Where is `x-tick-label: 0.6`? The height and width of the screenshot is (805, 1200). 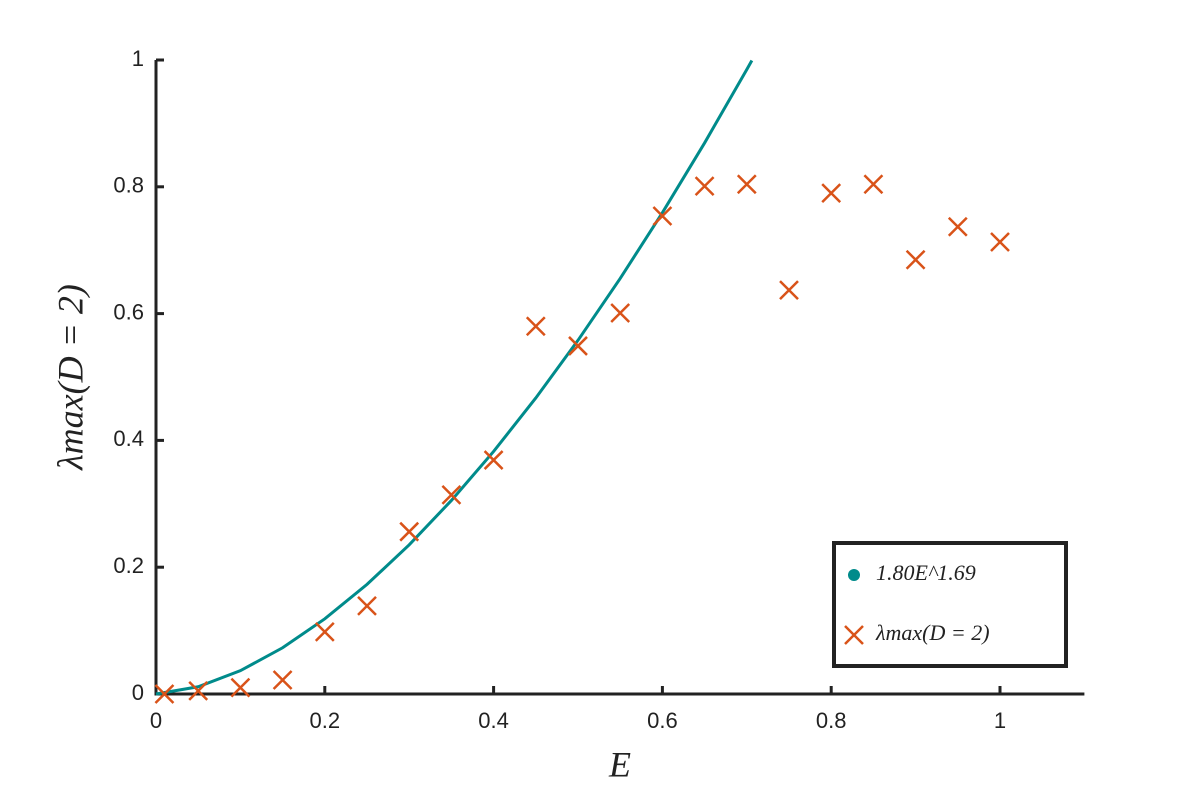 x-tick-label: 0.6 is located at coordinates (662, 720).